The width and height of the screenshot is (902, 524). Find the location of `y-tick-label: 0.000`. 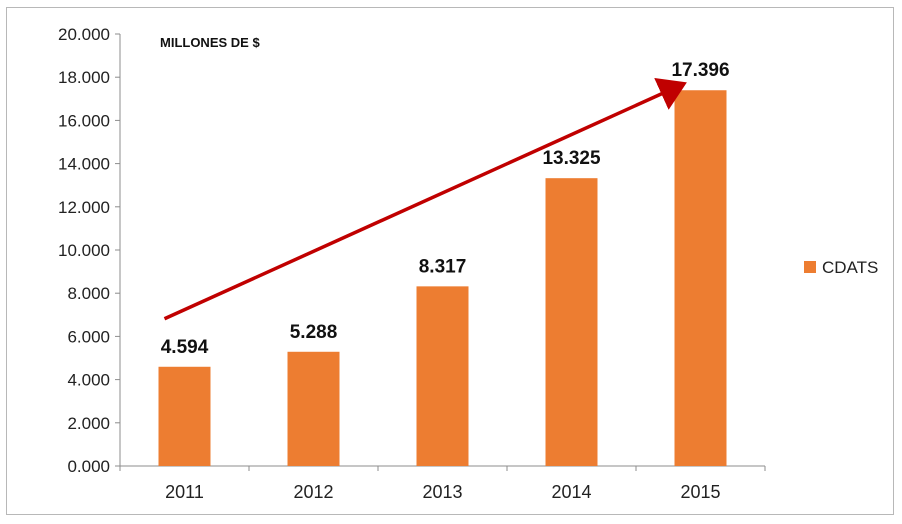

y-tick-label: 0.000 is located at coordinates (88, 466).